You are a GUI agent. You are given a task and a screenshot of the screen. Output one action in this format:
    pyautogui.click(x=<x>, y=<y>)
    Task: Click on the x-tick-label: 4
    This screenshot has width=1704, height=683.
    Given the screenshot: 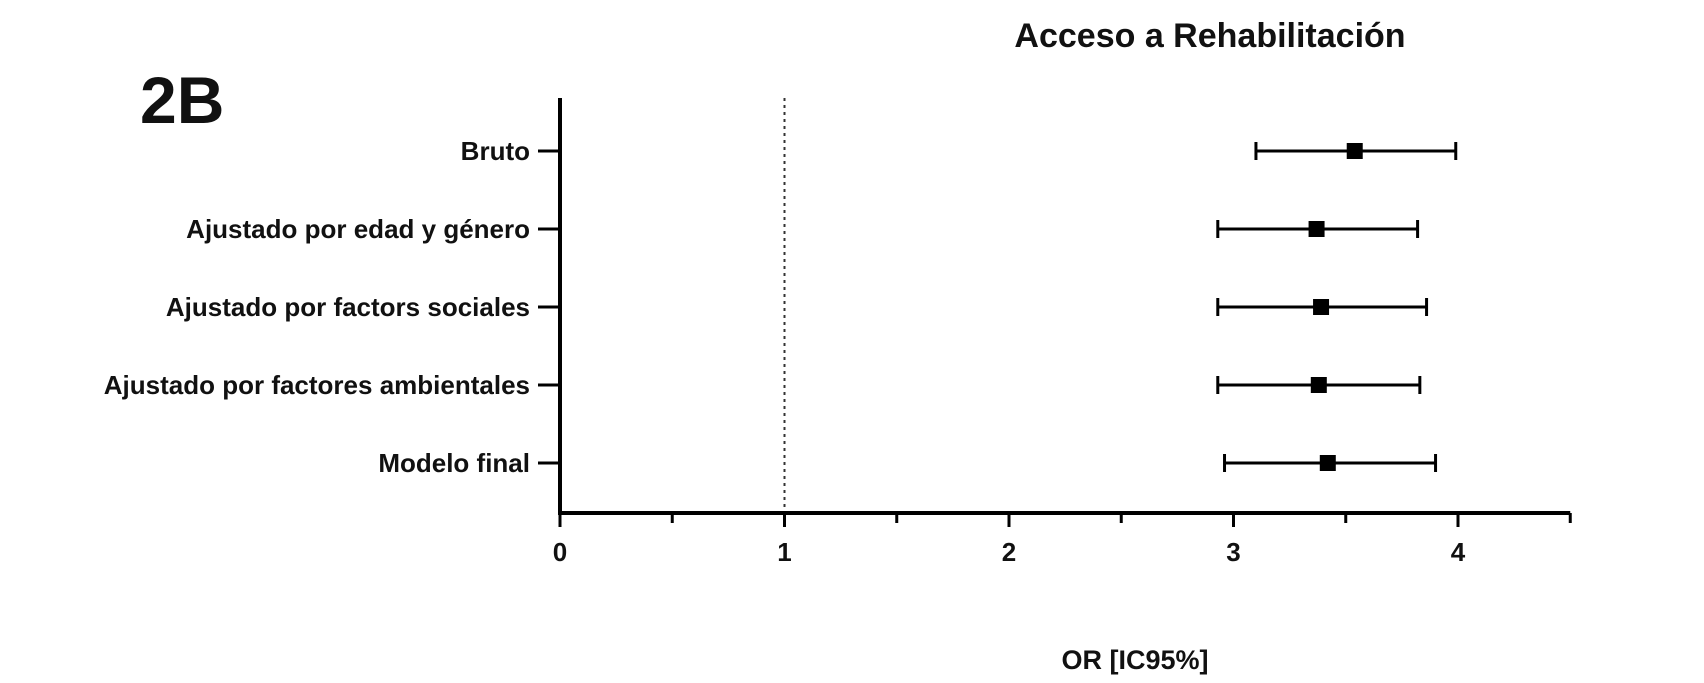 What is the action you would take?
    pyautogui.click(x=1458, y=552)
    